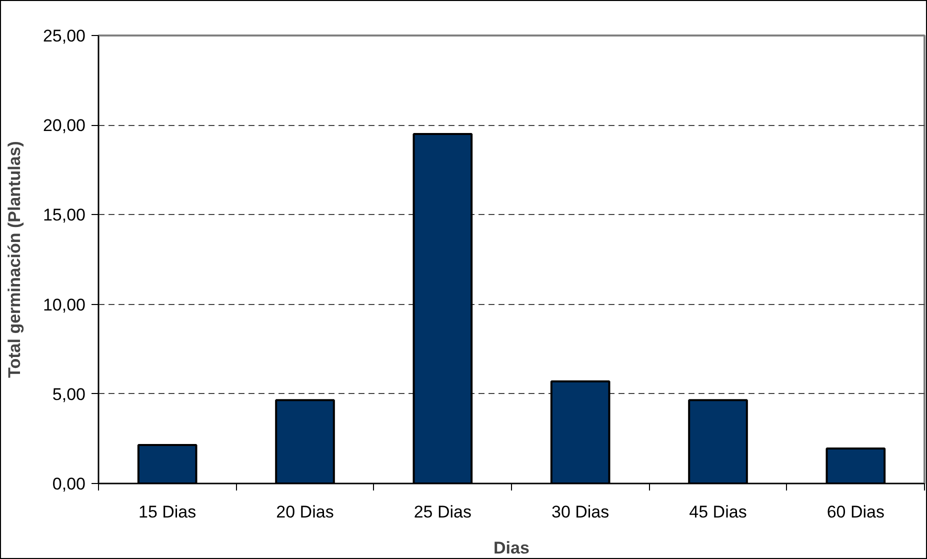 This screenshot has width=927, height=559. Describe the element at coordinates (718, 512) in the screenshot. I see `x-tick-label: 45 Dias` at that location.